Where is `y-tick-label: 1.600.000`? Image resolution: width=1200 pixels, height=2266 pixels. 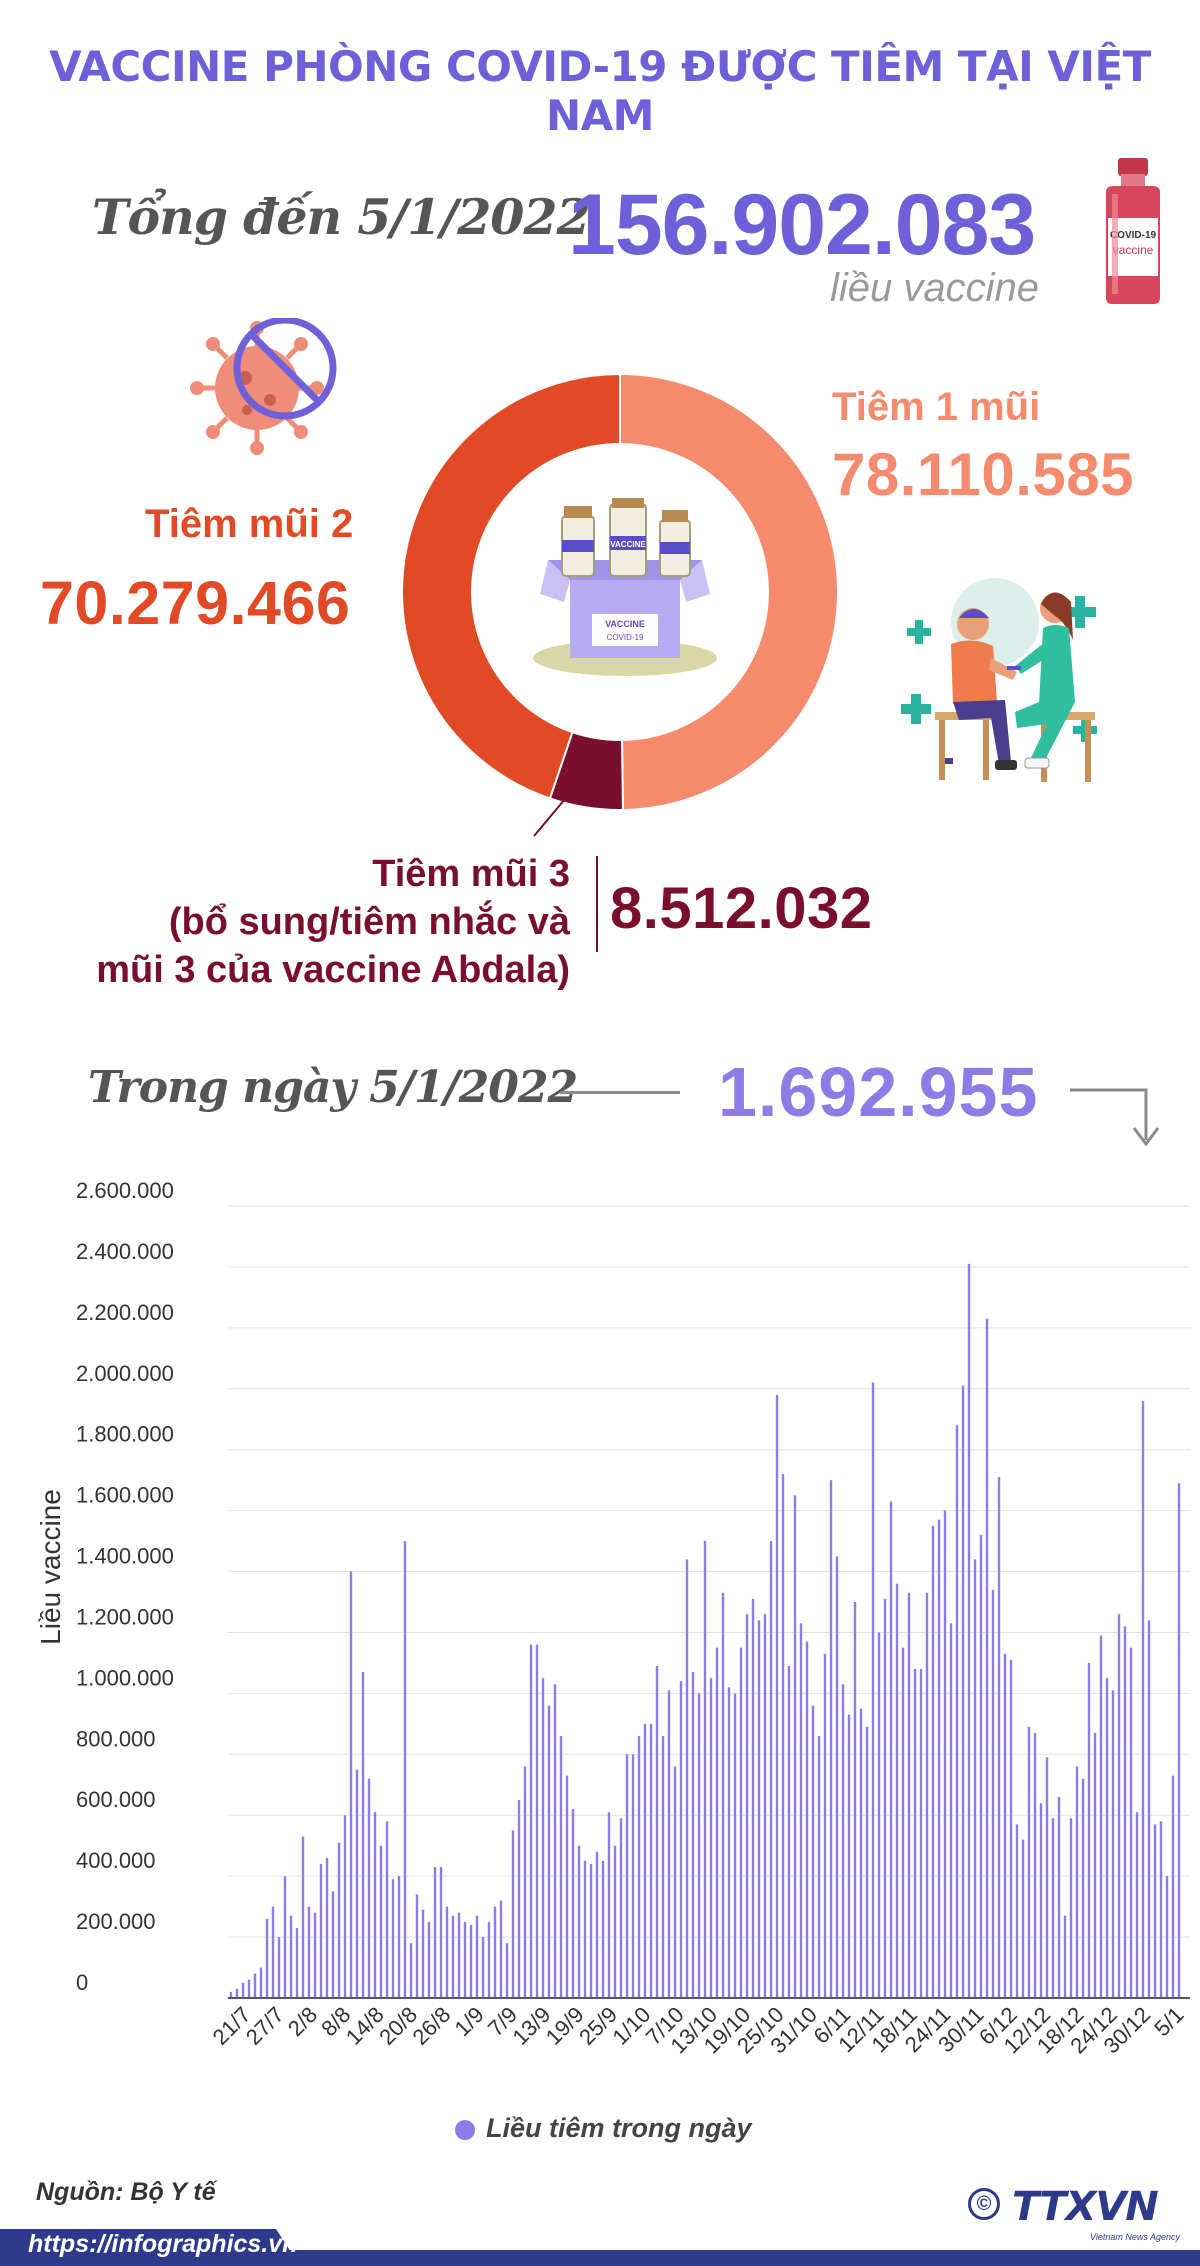 y-tick-label: 1.600.000 is located at coordinates (125, 1495).